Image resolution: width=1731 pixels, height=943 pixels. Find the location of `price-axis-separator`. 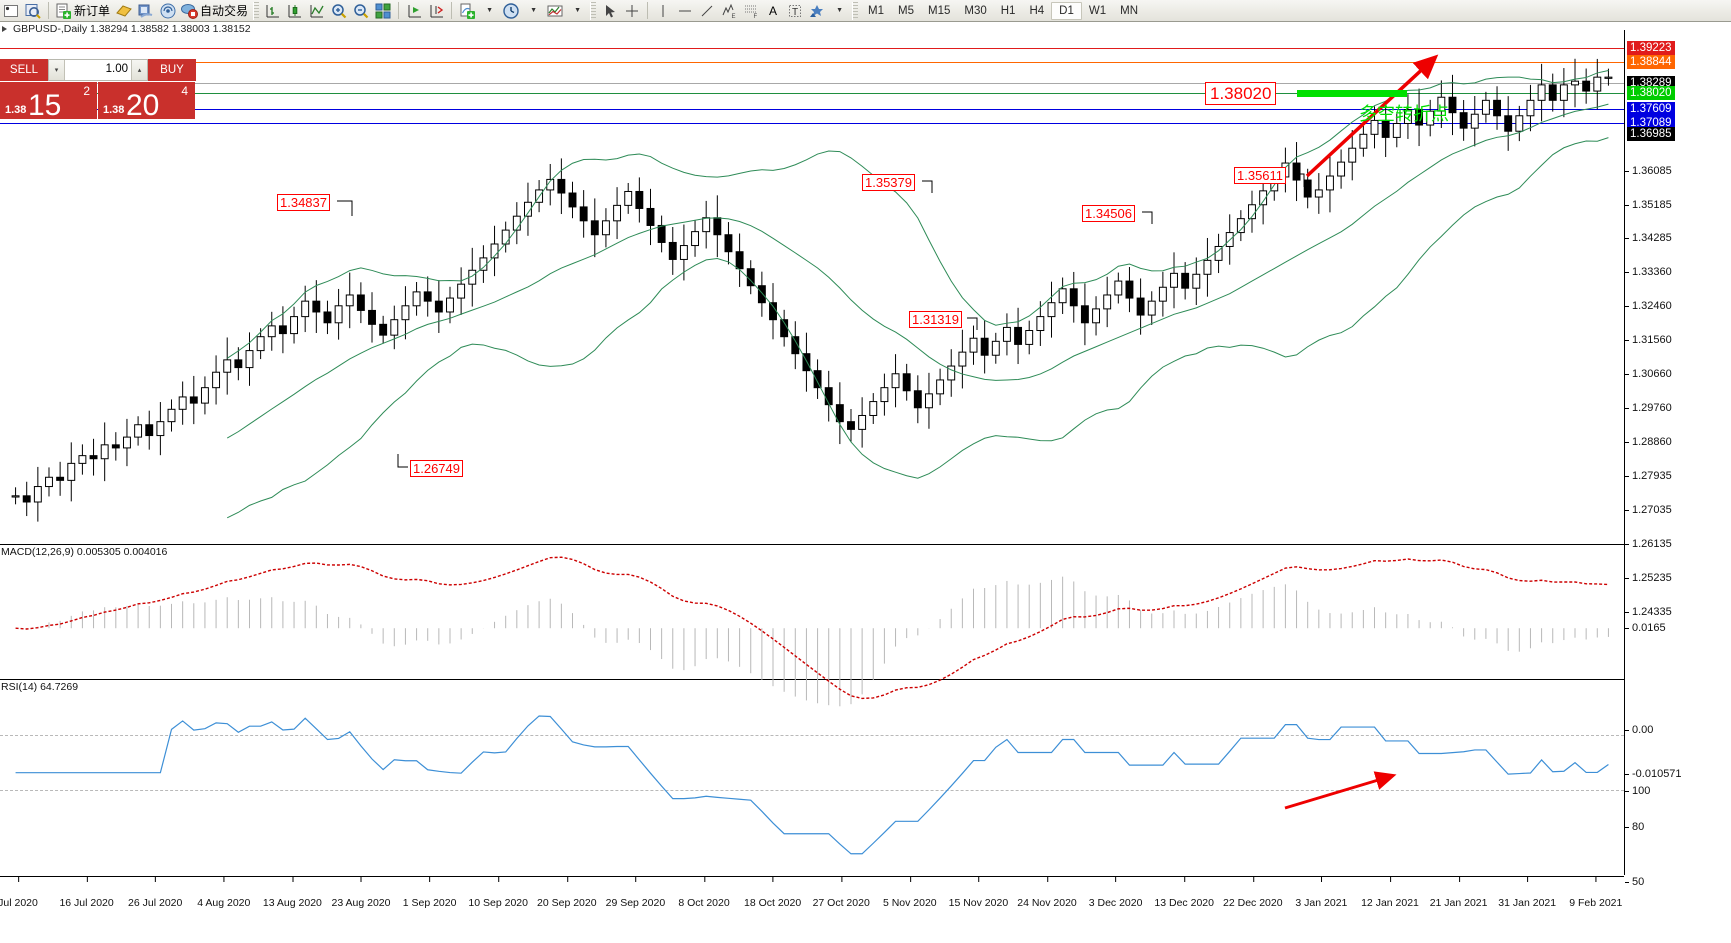

price-axis-separator is located at coordinates (1624, 452).